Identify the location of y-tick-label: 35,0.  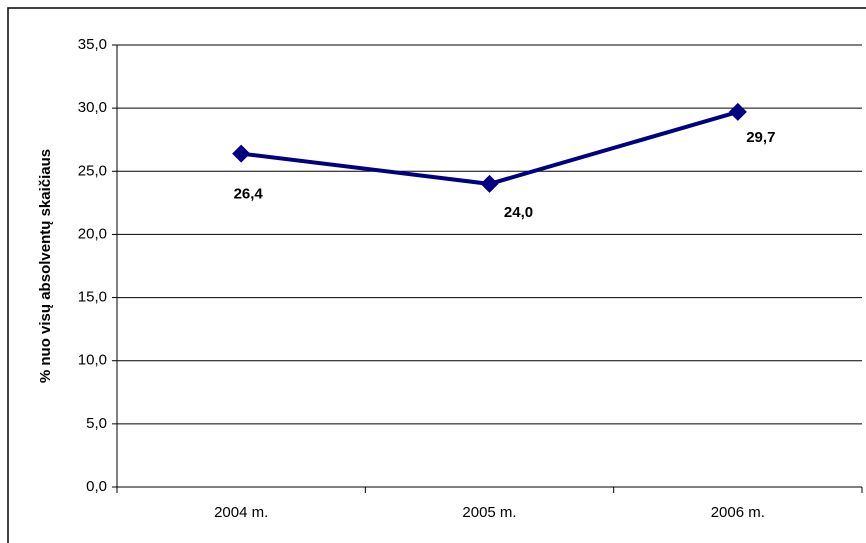
(92, 44).